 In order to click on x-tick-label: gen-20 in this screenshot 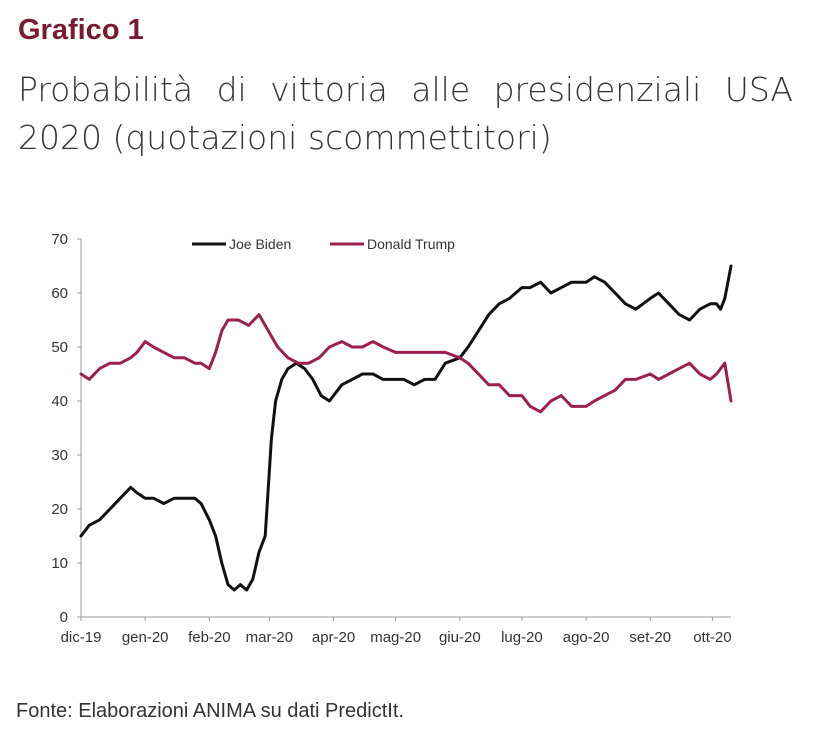, I will do `click(145, 637)`.